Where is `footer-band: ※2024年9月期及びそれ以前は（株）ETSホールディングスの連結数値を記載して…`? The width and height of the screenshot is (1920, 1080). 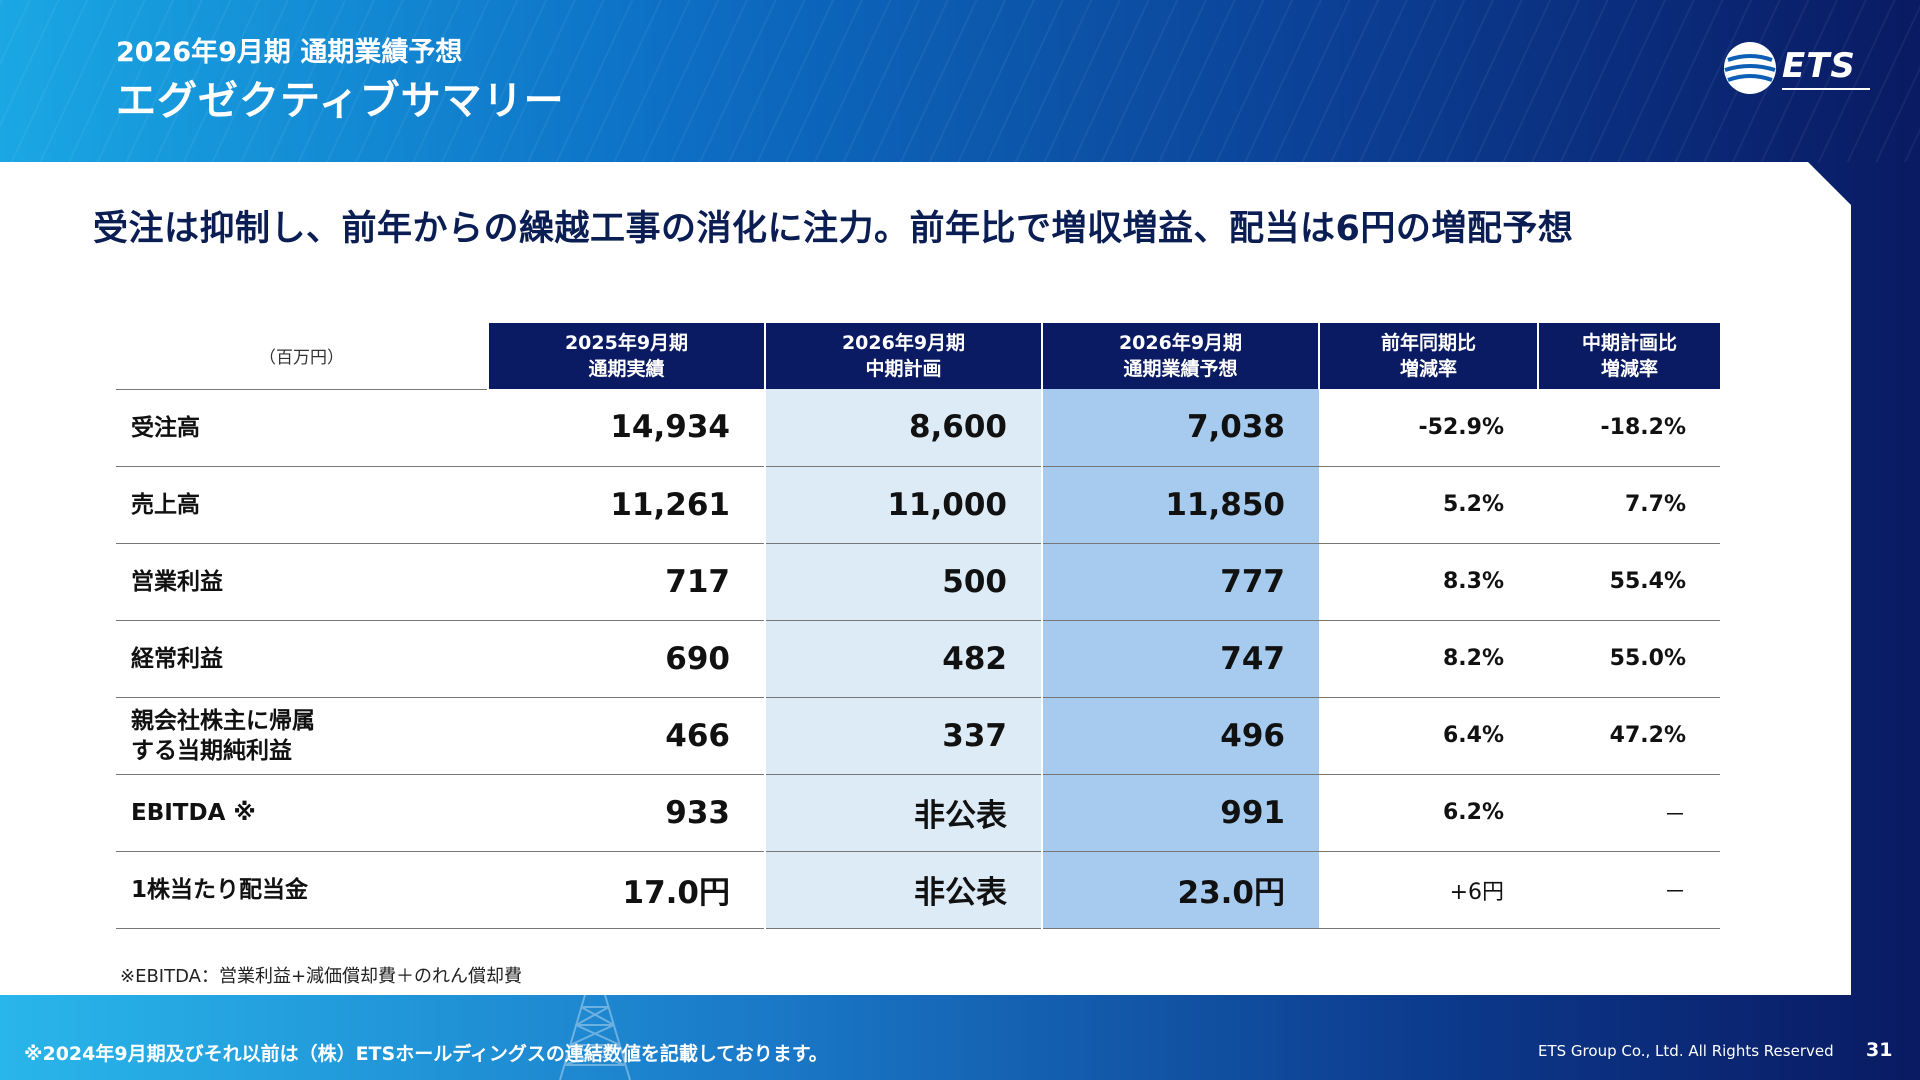
footer-band: ※2024年9月期及びそれ以前は（株）ETSホールディングスの連結数値を記載して… is located at coordinates (960, 1037).